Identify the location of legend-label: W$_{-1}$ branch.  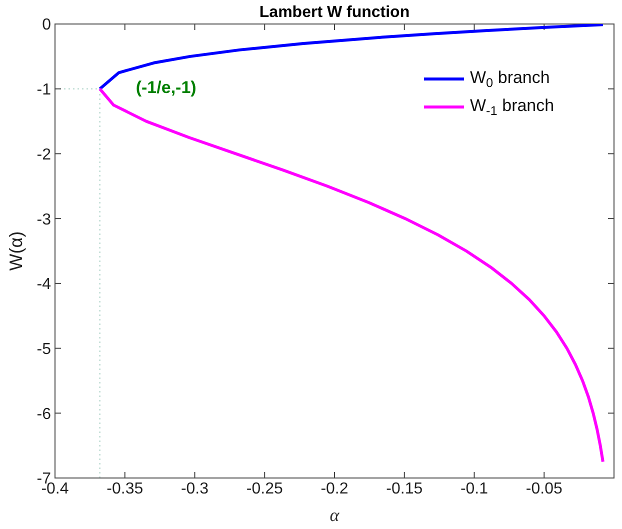
(512, 107).